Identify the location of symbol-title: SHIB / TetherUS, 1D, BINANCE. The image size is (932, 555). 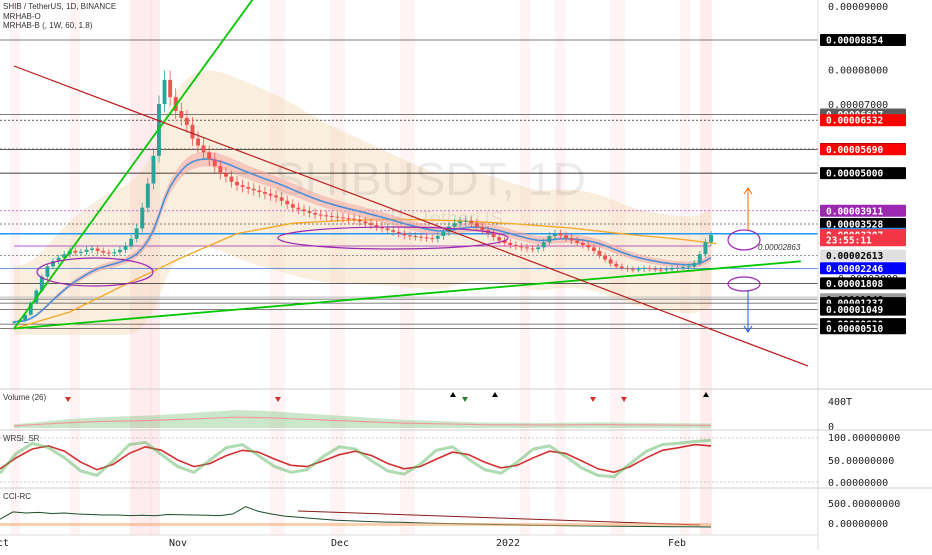
(60, 6).